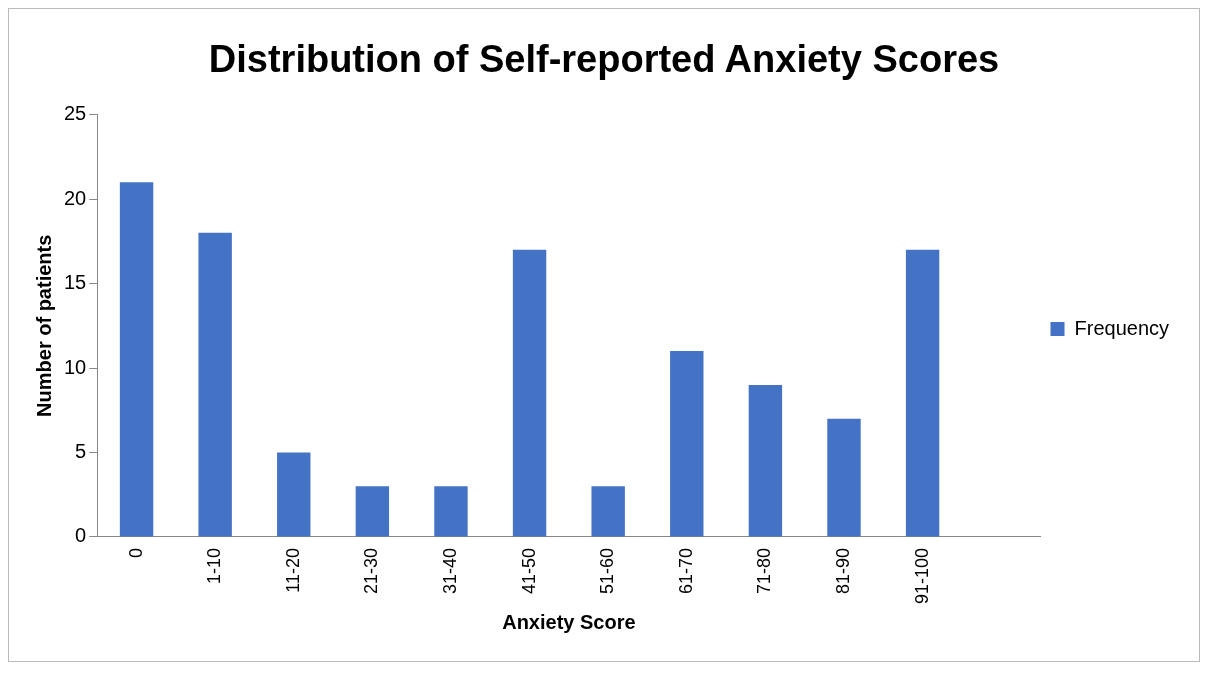 The height and width of the screenshot is (673, 1210). What do you see at coordinates (43, 325) in the screenshot?
I see `y-axis-title: Number of patients` at bounding box center [43, 325].